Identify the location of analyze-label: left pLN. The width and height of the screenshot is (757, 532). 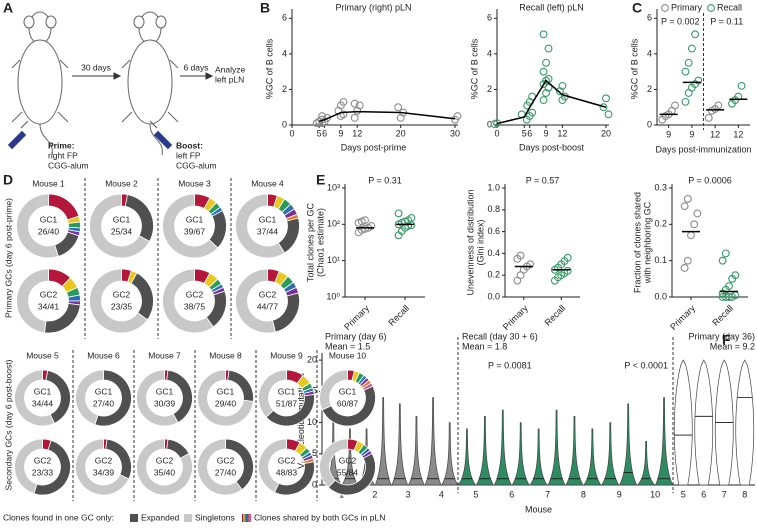
(229, 79).